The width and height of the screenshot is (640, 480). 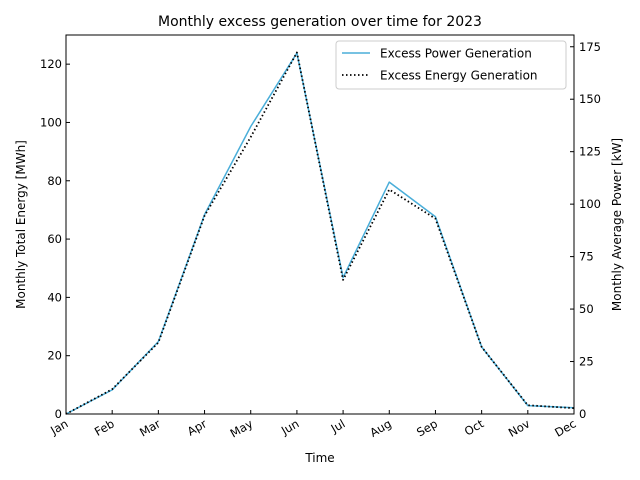 What do you see at coordinates (586, 257) in the screenshot?
I see `y-right-tick-label: 75` at bounding box center [586, 257].